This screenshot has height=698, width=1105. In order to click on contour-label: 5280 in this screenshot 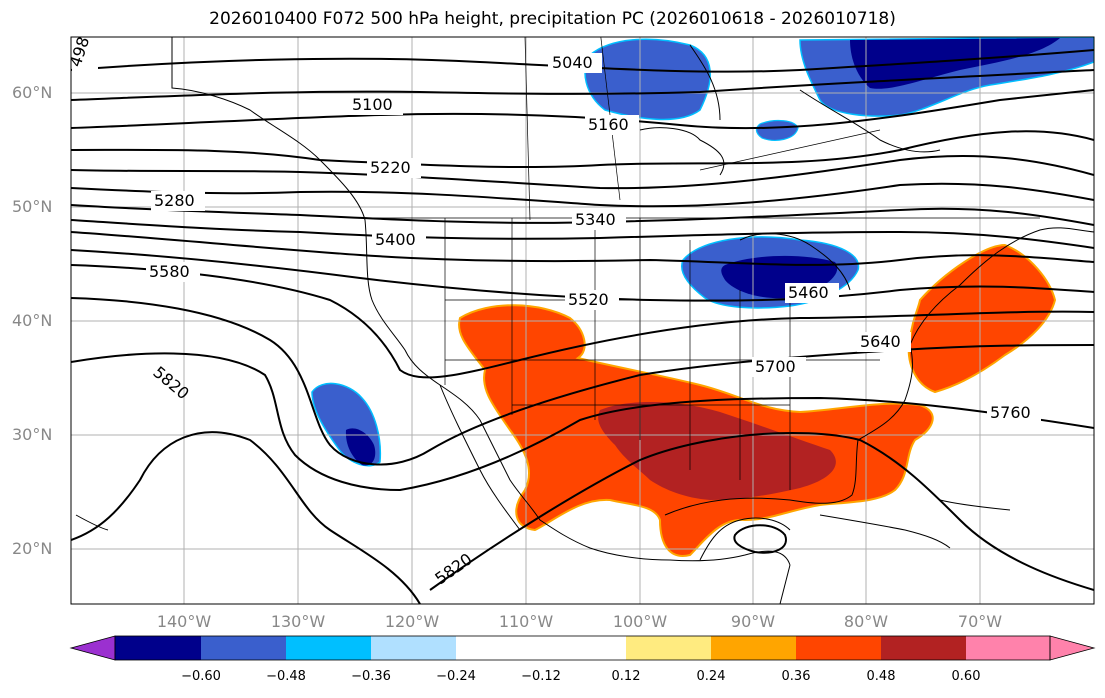, I will do `click(174, 200)`.